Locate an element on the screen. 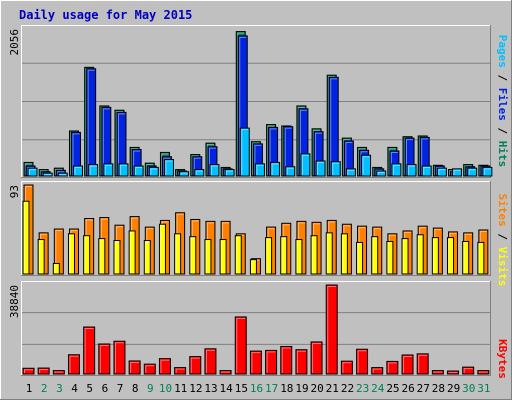  day-label-8: 8 is located at coordinates (135, 388).